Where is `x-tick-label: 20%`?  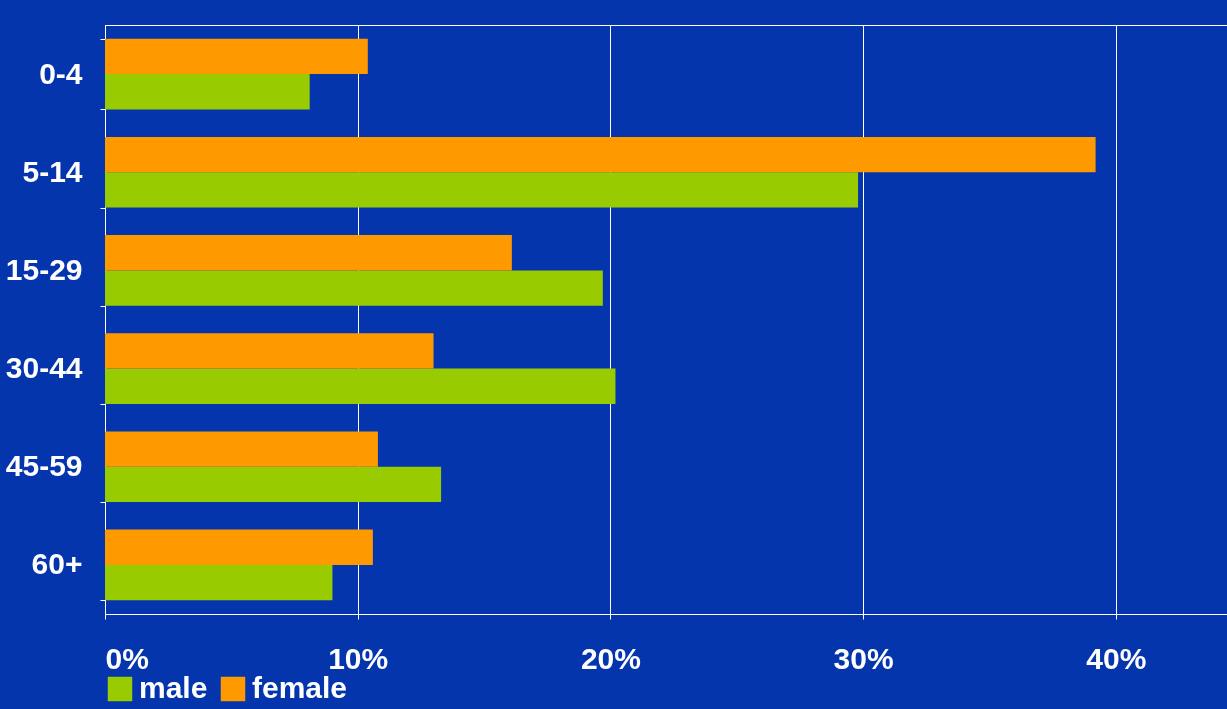 x-tick-label: 20% is located at coordinates (610, 658).